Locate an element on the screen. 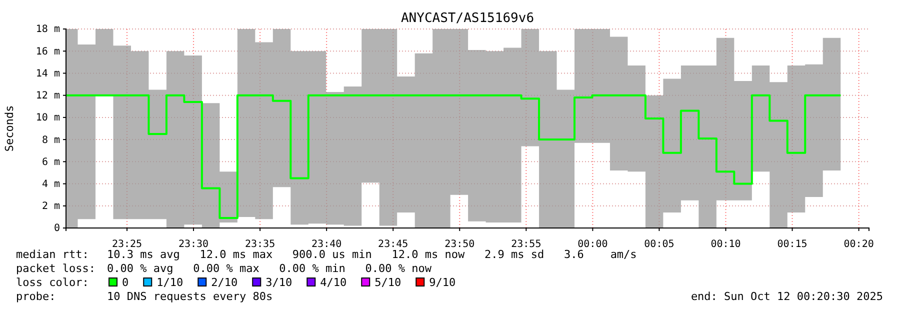 This screenshot has height=310, width=897. x-tick-label: 00:15 is located at coordinates (792, 244).